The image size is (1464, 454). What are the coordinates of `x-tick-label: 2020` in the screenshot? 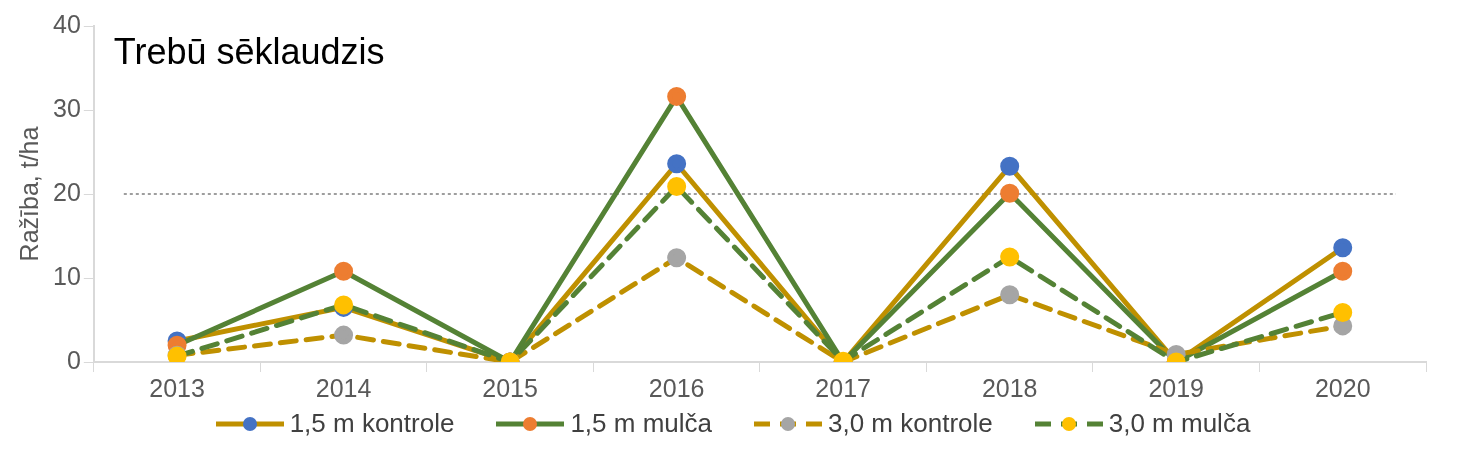 It's located at (1342, 387).